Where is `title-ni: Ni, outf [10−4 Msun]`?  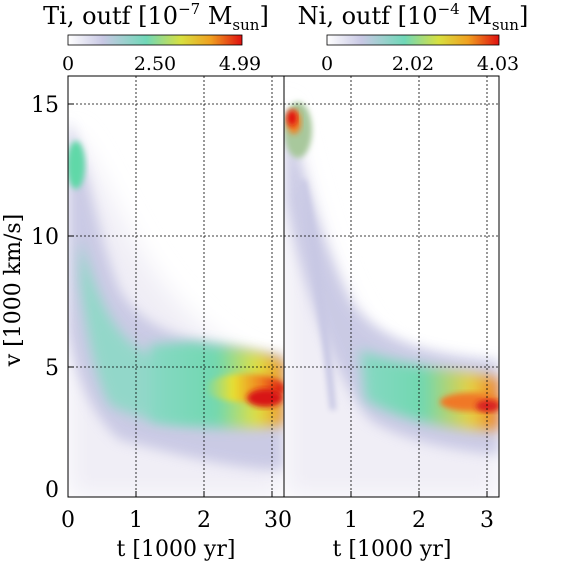
title-ni: Ni, outf [10−4 Msun] is located at coordinates (413, 17).